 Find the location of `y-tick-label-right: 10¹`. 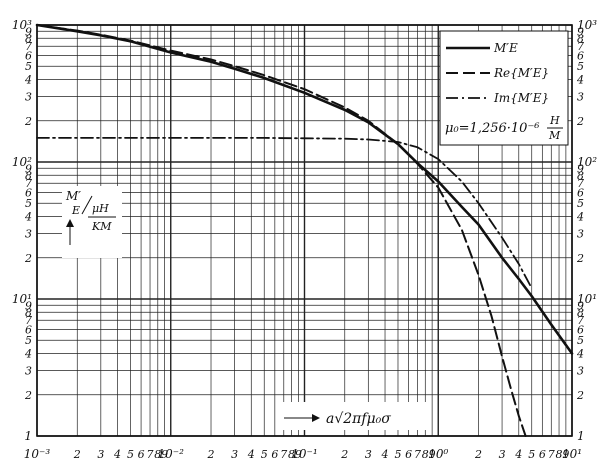

y-tick-label-right: 10¹ is located at coordinates (587, 299).